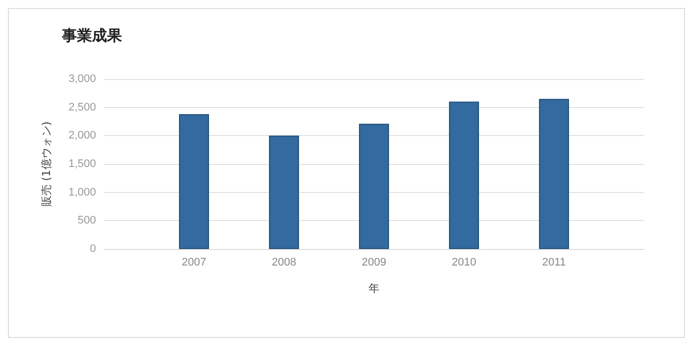 The image size is (693, 346). Describe the element at coordinates (92, 35) in the screenshot. I see `chart-title: 事業成果` at that location.